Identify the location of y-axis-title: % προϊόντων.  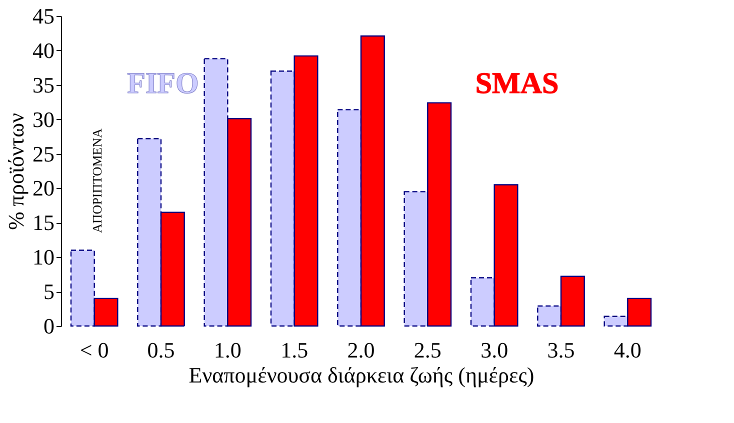
(16, 171).